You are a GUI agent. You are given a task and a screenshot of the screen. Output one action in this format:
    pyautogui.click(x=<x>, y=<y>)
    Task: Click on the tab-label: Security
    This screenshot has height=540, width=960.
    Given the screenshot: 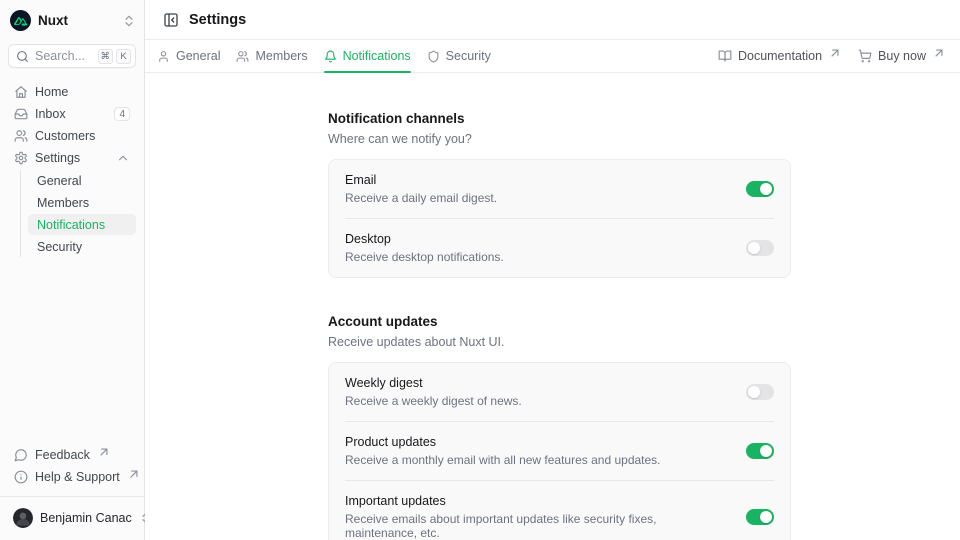 What is the action you would take?
    pyautogui.click(x=468, y=56)
    